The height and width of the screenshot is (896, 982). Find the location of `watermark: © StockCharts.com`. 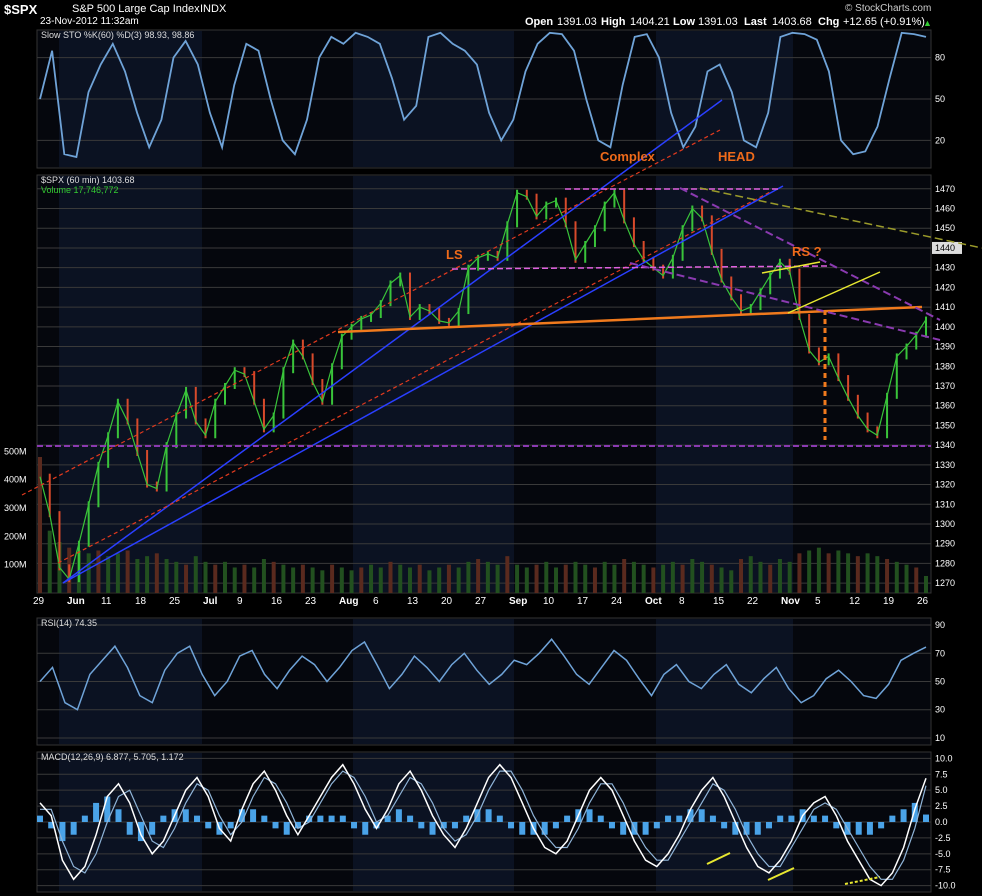

watermark: © StockCharts.com is located at coordinates (888, 8).